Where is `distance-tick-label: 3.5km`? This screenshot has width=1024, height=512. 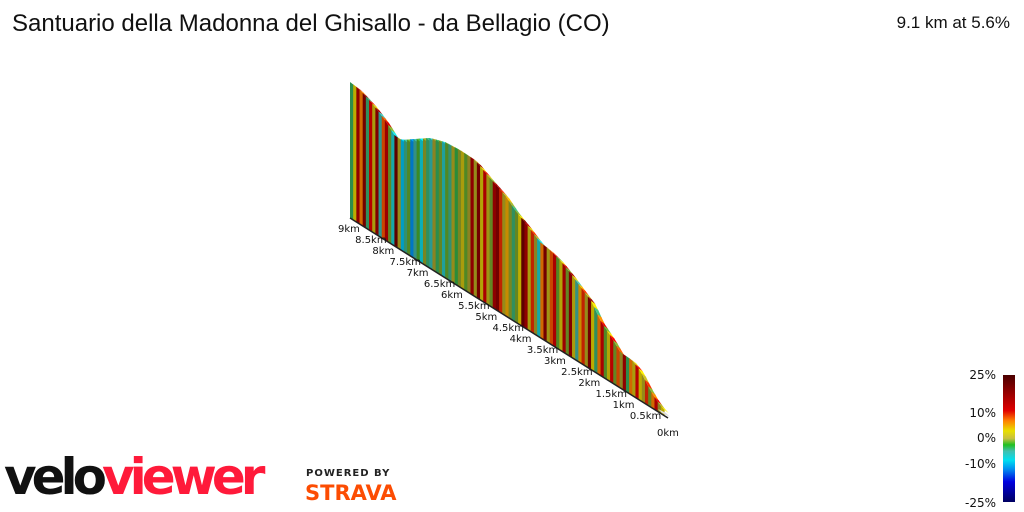
distance-tick-label: 3.5km is located at coordinates (542, 350).